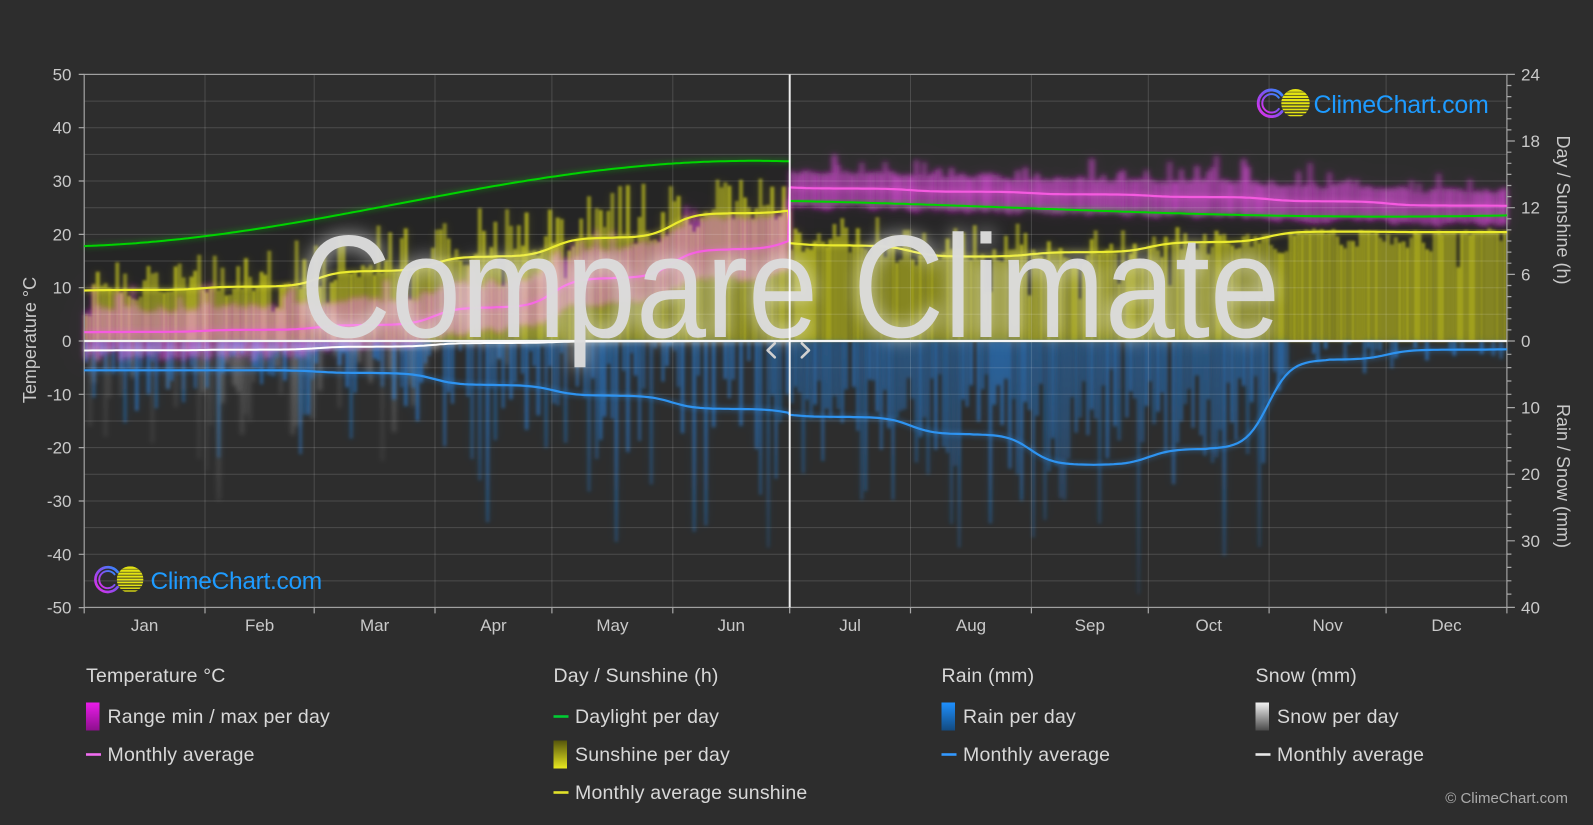  I want to click on svg-text: Dec, so click(1446, 625).